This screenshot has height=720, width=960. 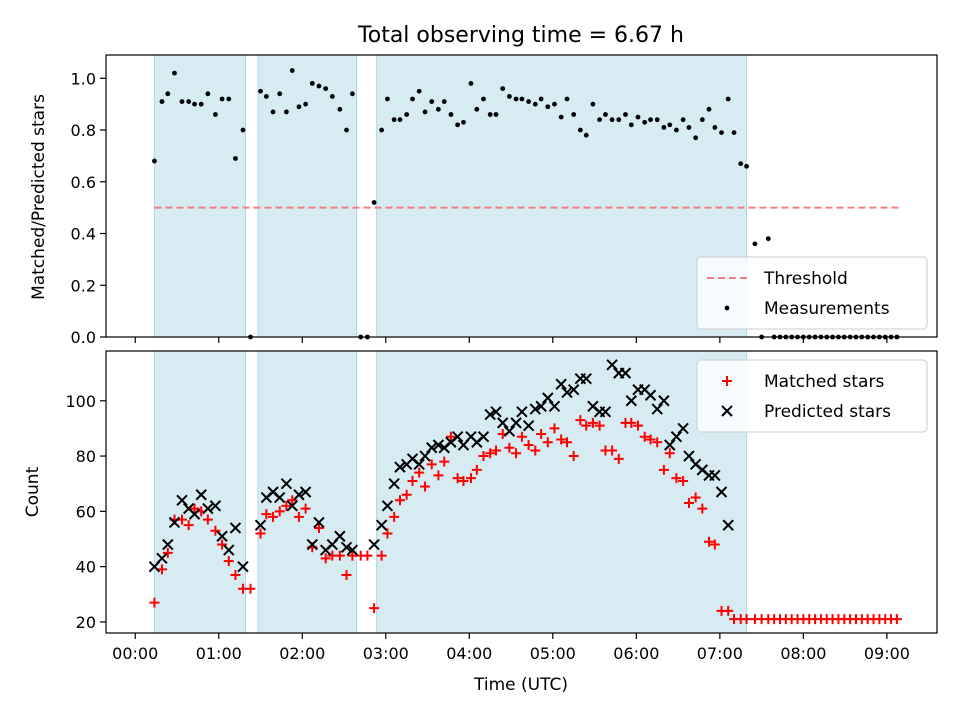 I want to click on y-tick-label: 0.6, so click(x=83, y=182).